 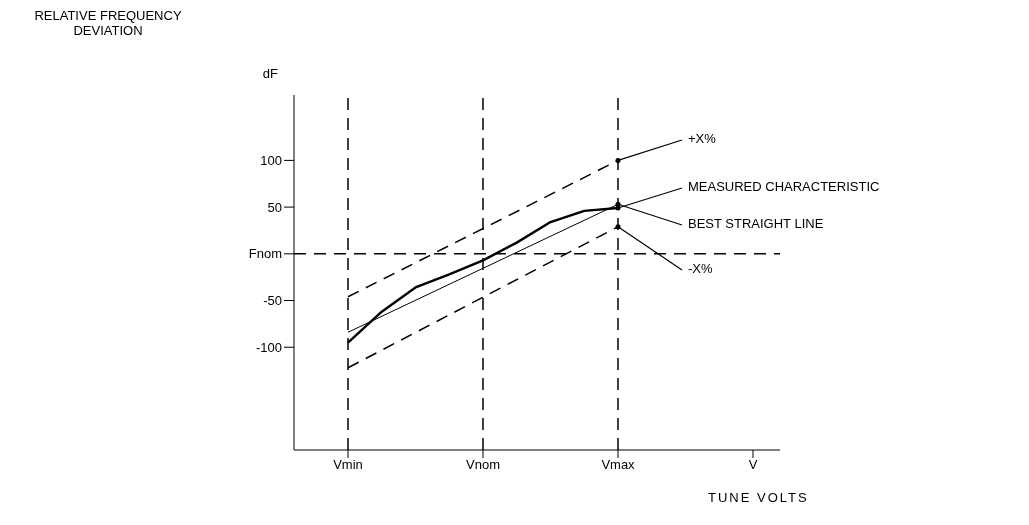 What do you see at coordinates (618, 465) in the screenshot?
I see `x-tick-label: Vmax` at bounding box center [618, 465].